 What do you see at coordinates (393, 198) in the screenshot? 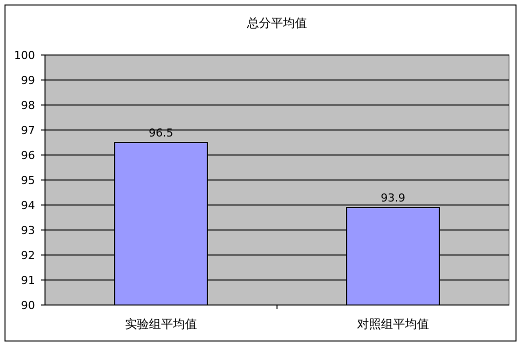
I see `data-label: 93.9` at bounding box center [393, 198].